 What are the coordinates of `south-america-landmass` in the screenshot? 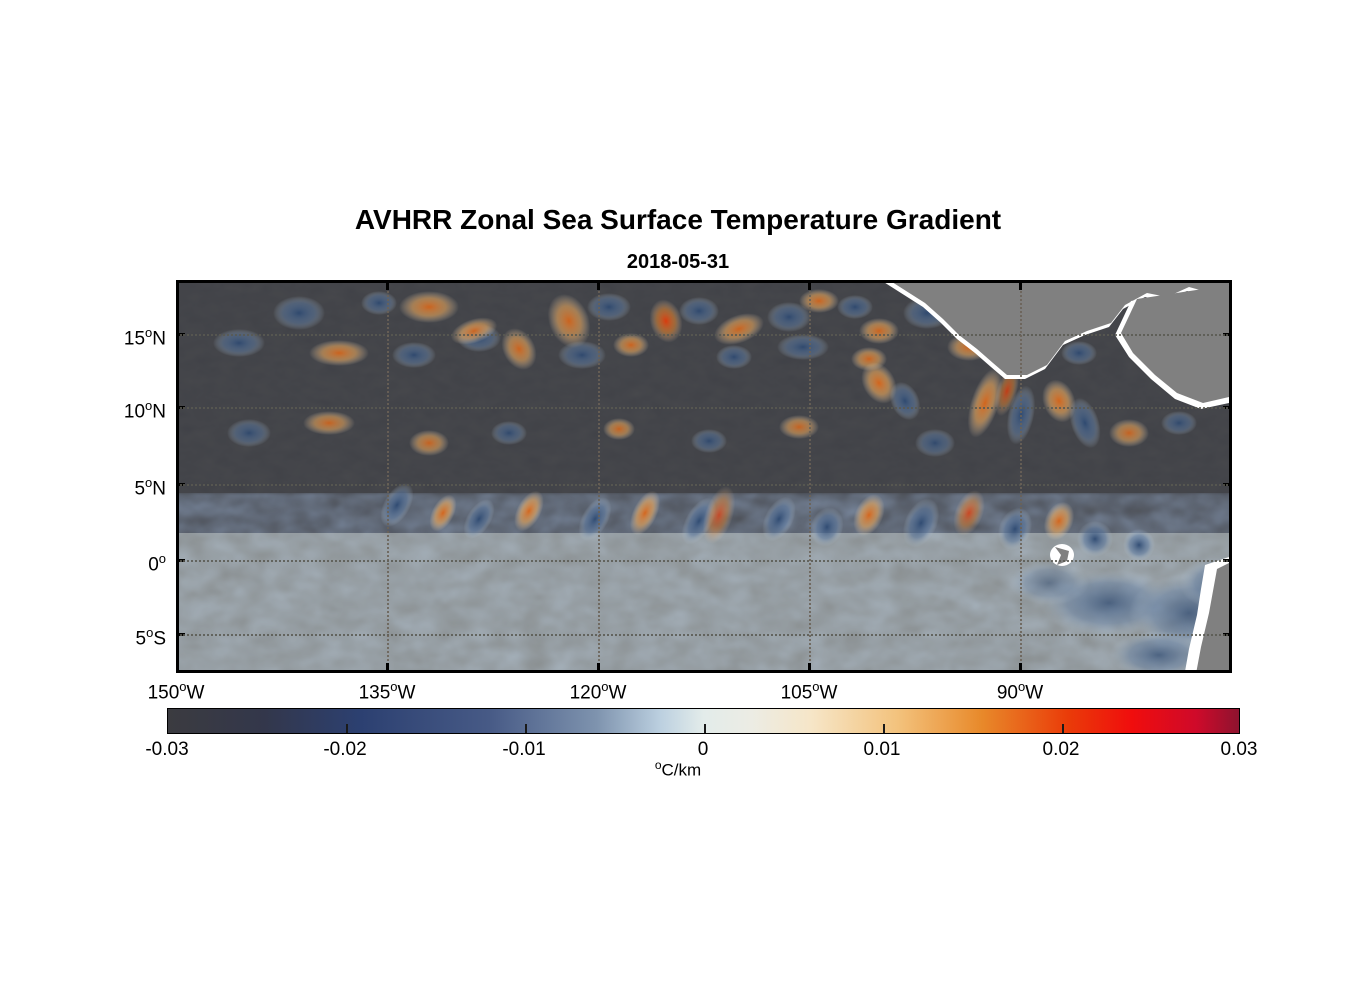 It's located at (1212, 616).